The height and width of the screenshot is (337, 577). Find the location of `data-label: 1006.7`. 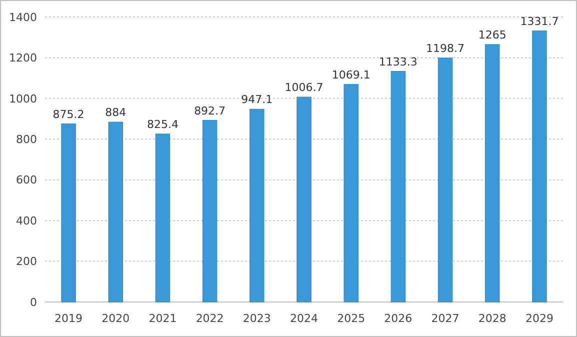

data-label: 1006.7 is located at coordinates (304, 87).